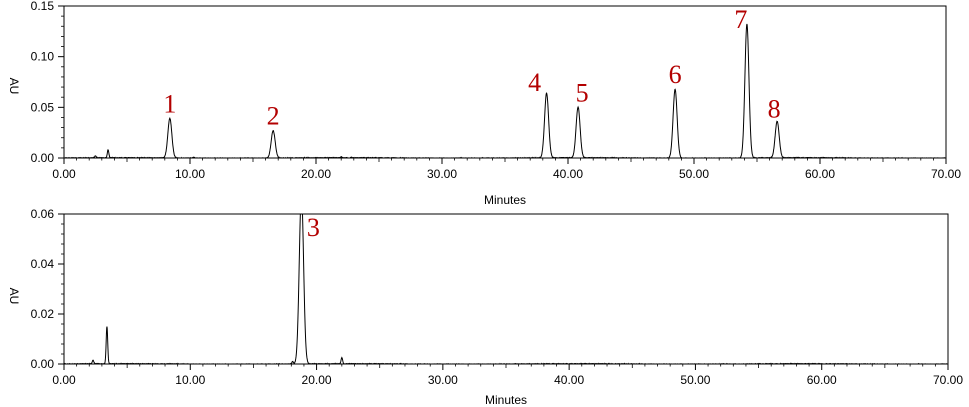  What do you see at coordinates (740, 19) in the screenshot?
I see `peak-label-7: 7` at bounding box center [740, 19].